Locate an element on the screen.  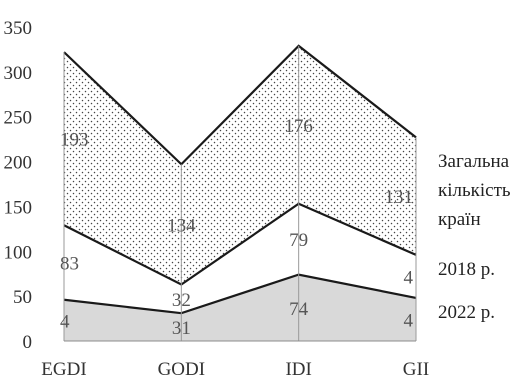
data-label: 32 is located at coordinates (181, 300).